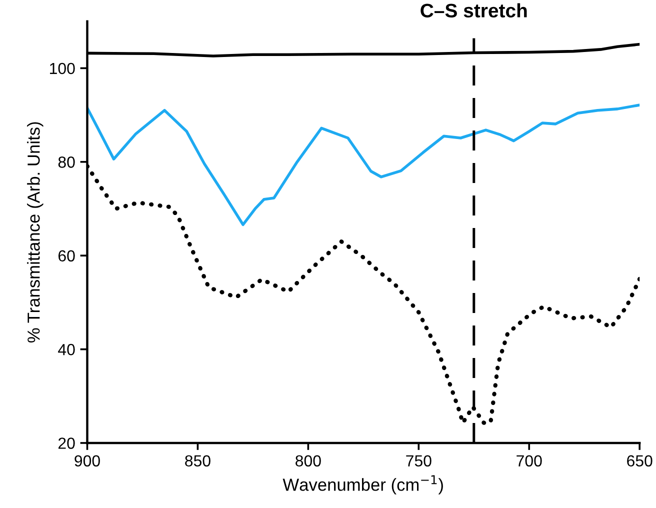  Describe the element at coordinates (197, 461) in the screenshot. I see `x-tick-label: 850` at that location.